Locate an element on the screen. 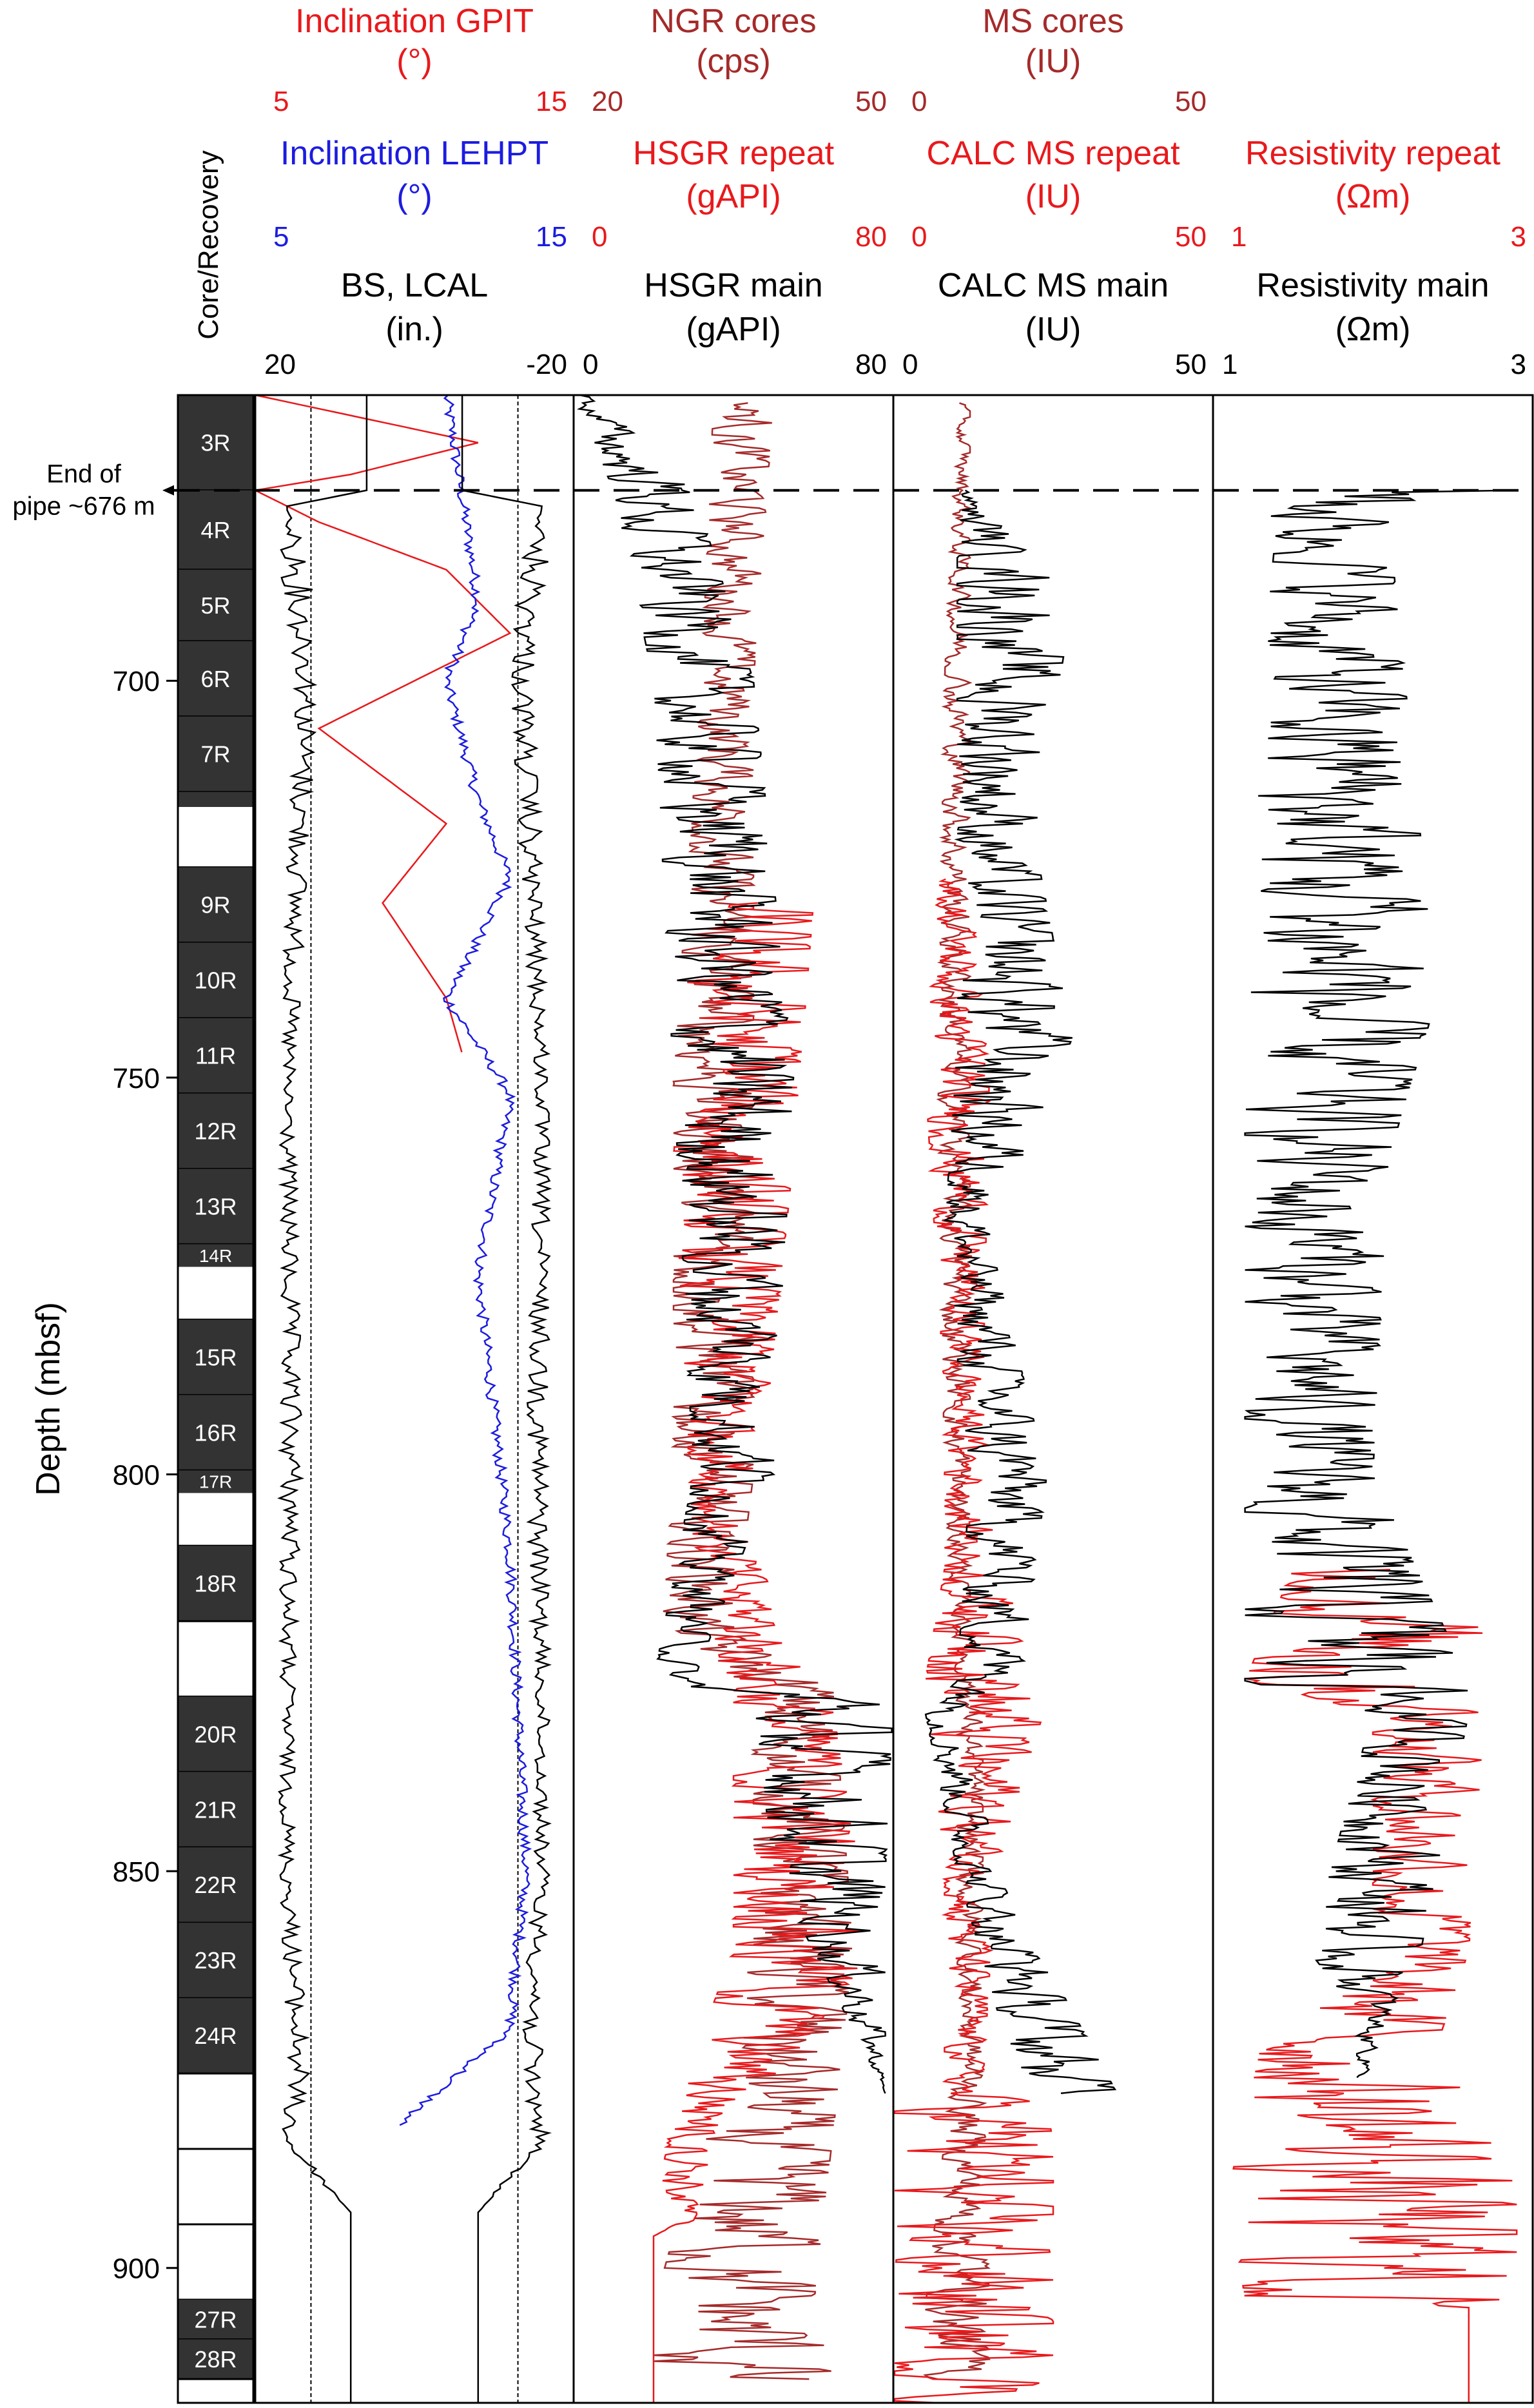 The image size is (1534, 2408). core-label: 9R is located at coordinates (215, 905).